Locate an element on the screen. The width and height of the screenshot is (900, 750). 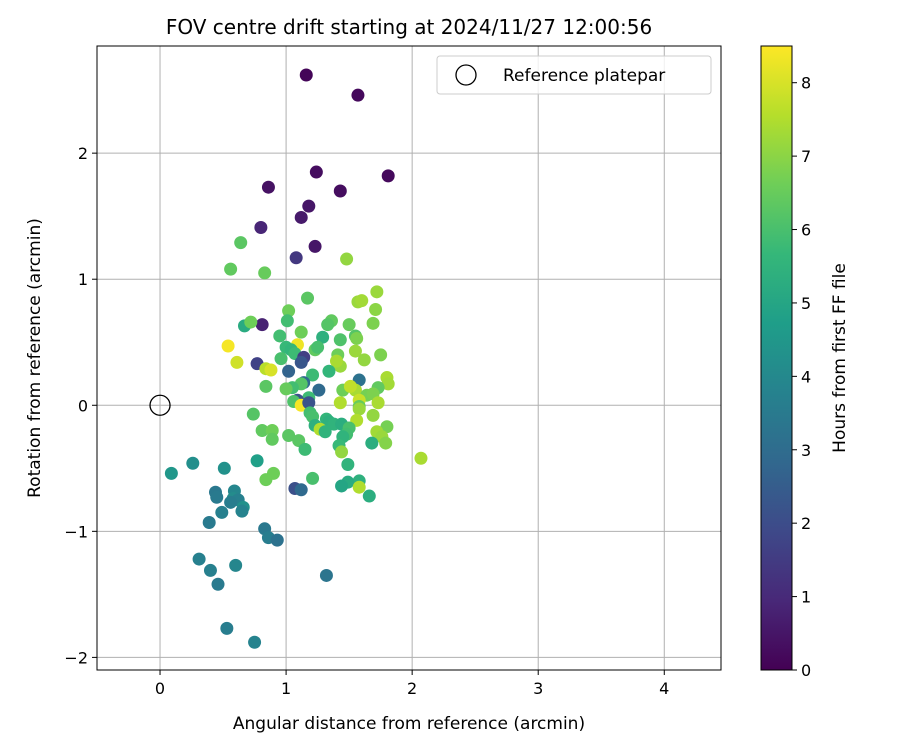
reference-platepar-marker is located at coordinates (160, 405).